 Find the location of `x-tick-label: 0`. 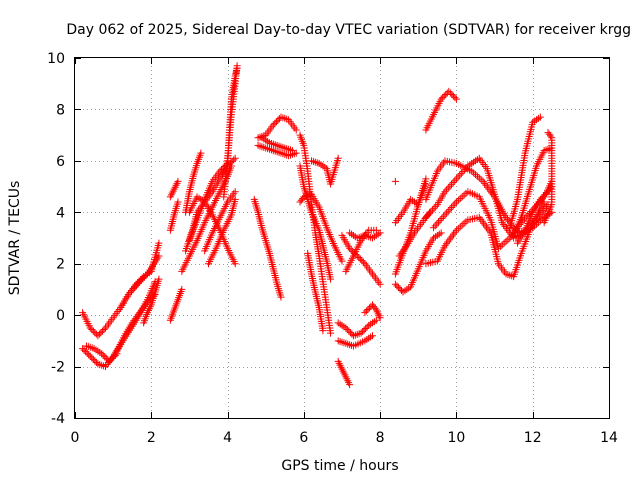

x-tick-label: 0 is located at coordinates (75, 438).